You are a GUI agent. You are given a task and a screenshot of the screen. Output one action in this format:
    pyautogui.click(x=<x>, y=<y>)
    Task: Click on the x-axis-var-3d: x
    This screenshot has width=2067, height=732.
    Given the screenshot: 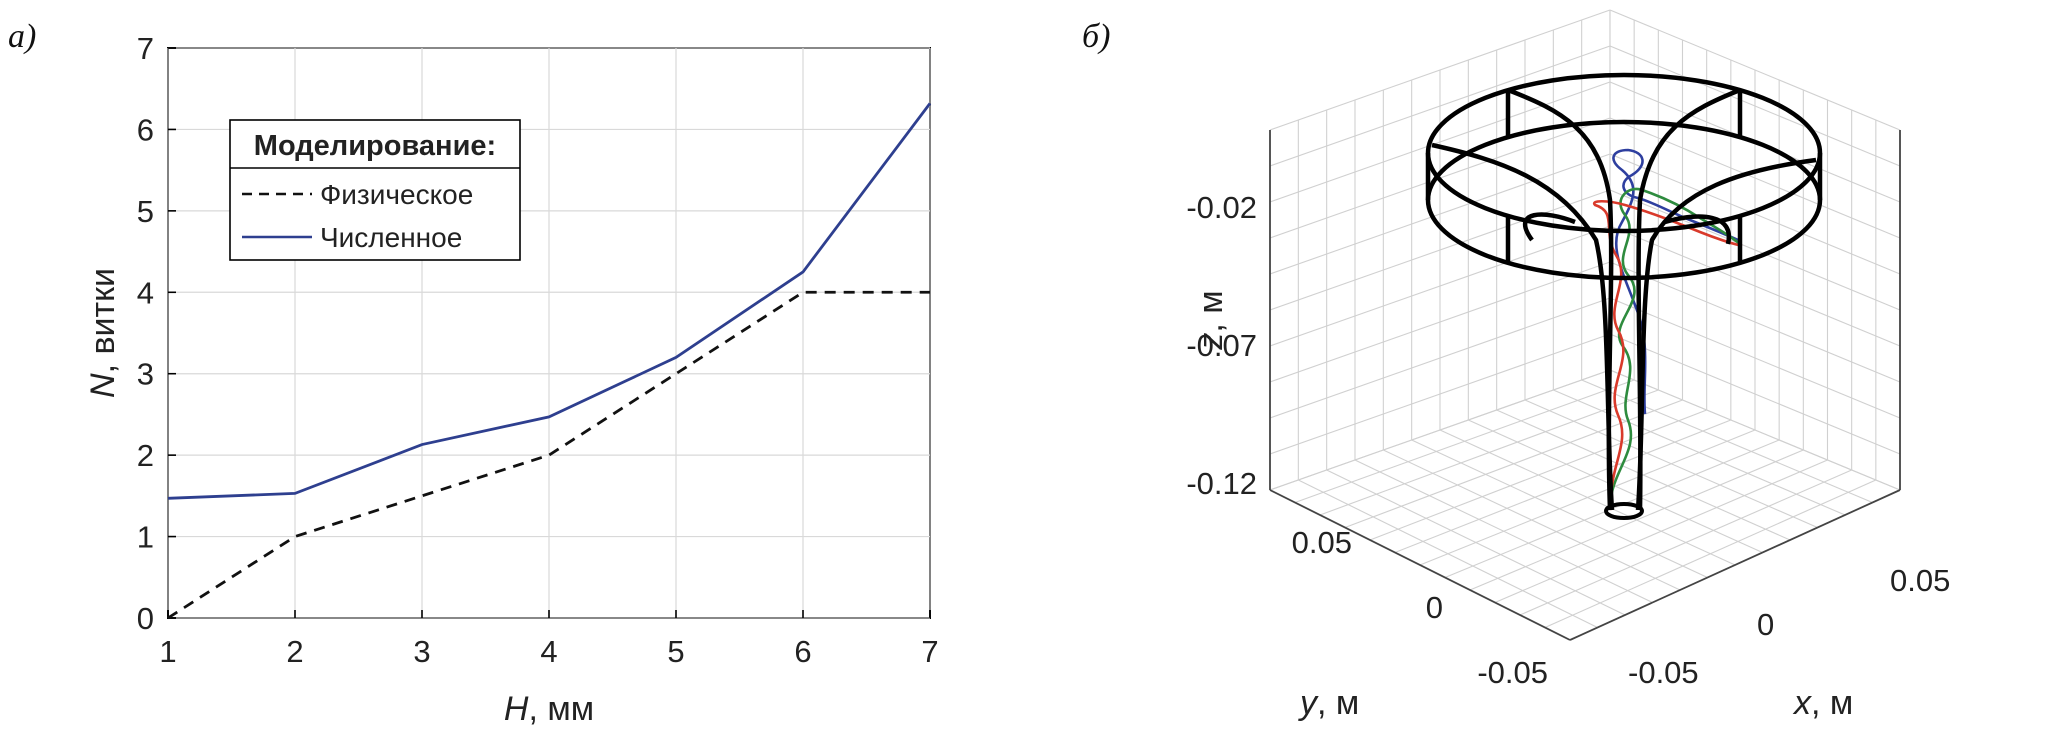 What is the action you would take?
    pyautogui.click(x=1802, y=703)
    